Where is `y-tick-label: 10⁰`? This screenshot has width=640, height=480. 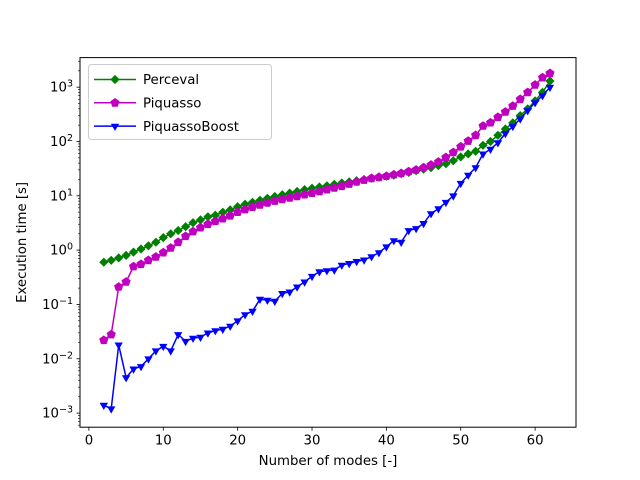
y-tick-label: 10⁰ is located at coordinates (61, 250).